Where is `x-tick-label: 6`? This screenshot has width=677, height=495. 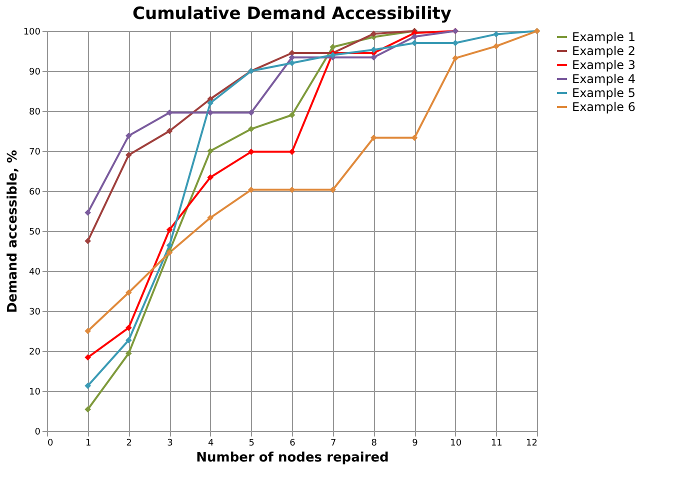 x-tick-label: 6 is located at coordinates (293, 443).